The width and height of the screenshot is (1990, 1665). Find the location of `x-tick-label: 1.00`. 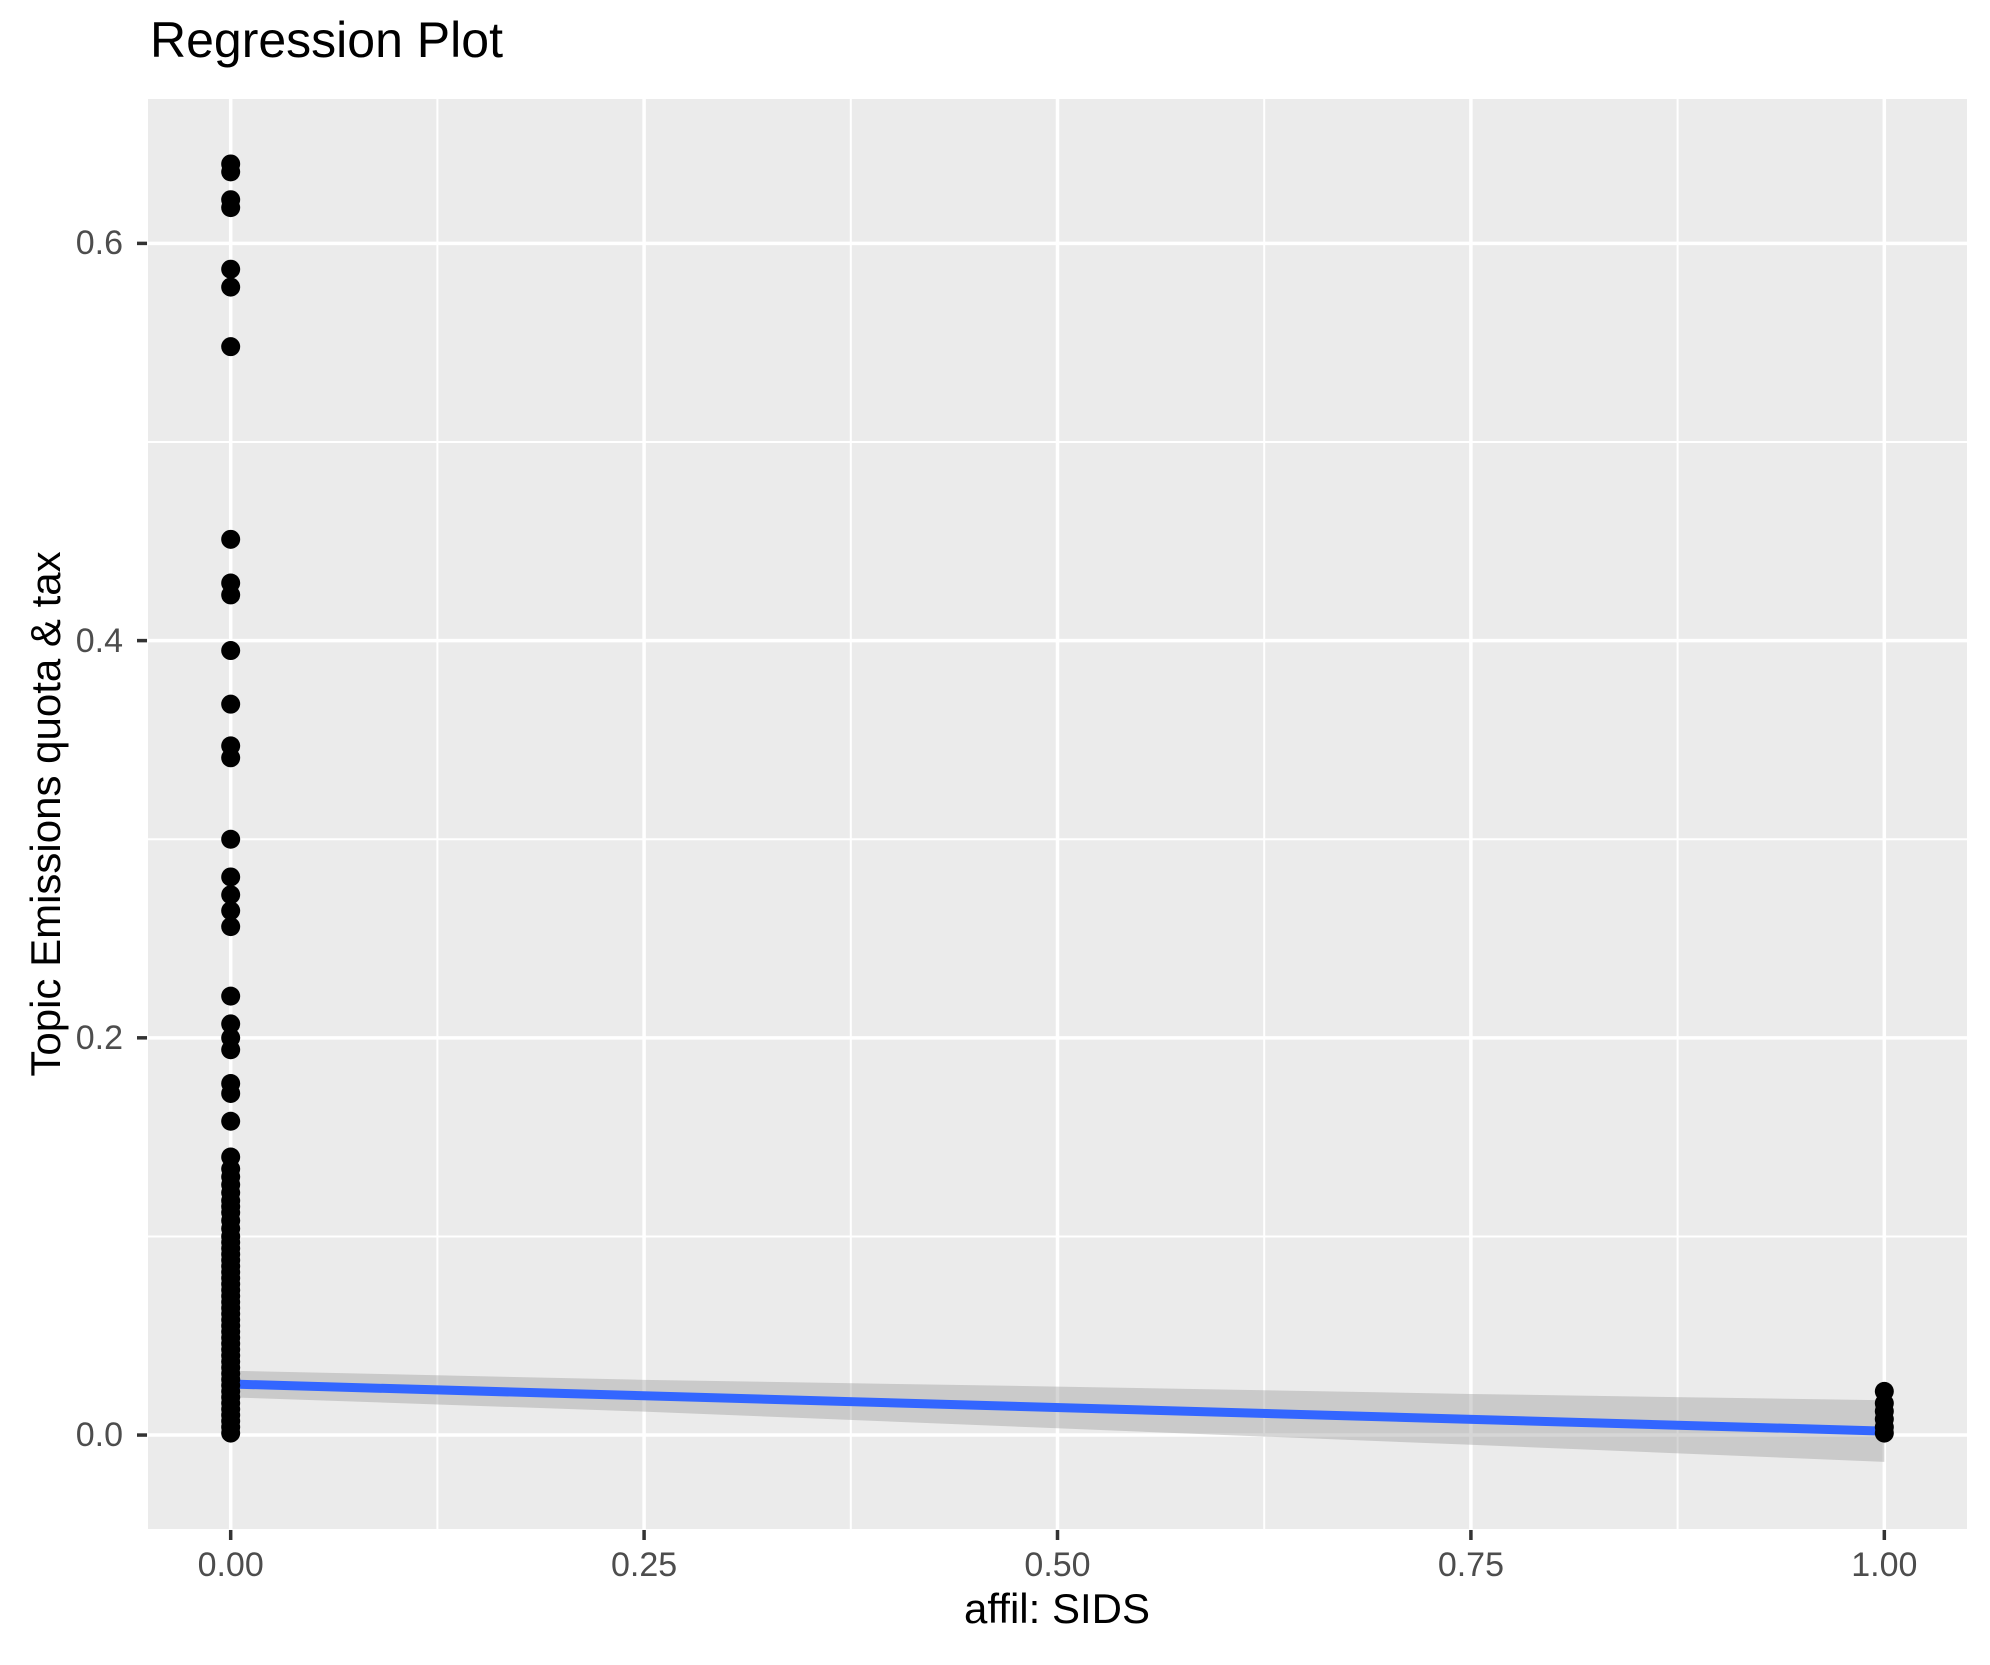

x-tick-label: 1.00 is located at coordinates (1884, 1565).